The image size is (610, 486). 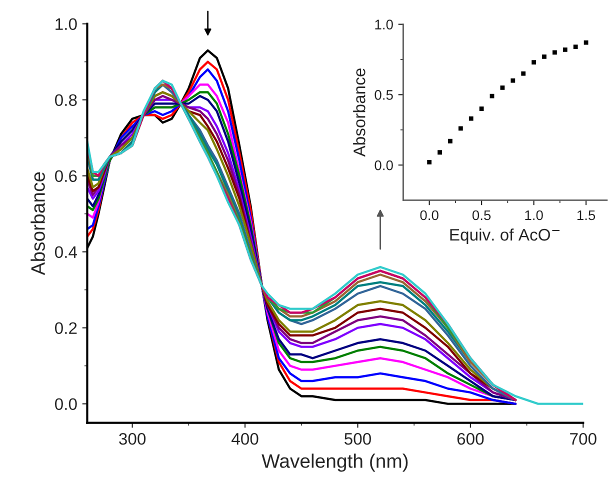 I want to click on x-axis-title: Equiv. of AcO$^{−}$, so click(x=505, y=236).